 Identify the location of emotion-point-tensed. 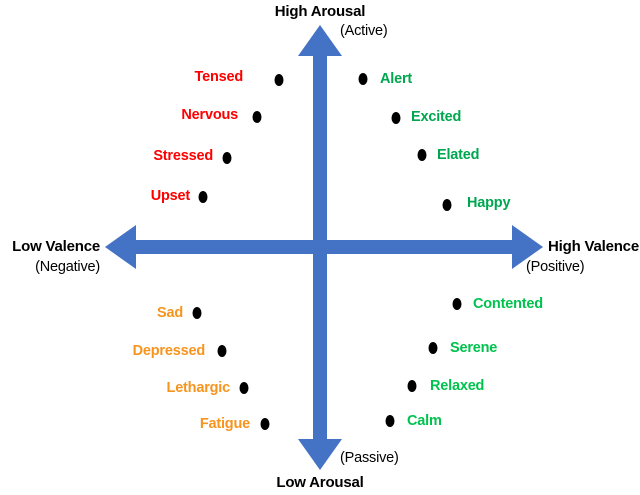
(279, 80).